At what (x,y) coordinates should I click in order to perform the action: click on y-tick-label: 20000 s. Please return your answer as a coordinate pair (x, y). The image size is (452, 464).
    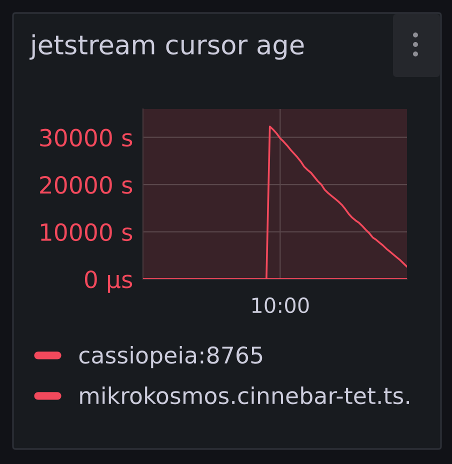
    Looking at the image, I should click on (86, 185).